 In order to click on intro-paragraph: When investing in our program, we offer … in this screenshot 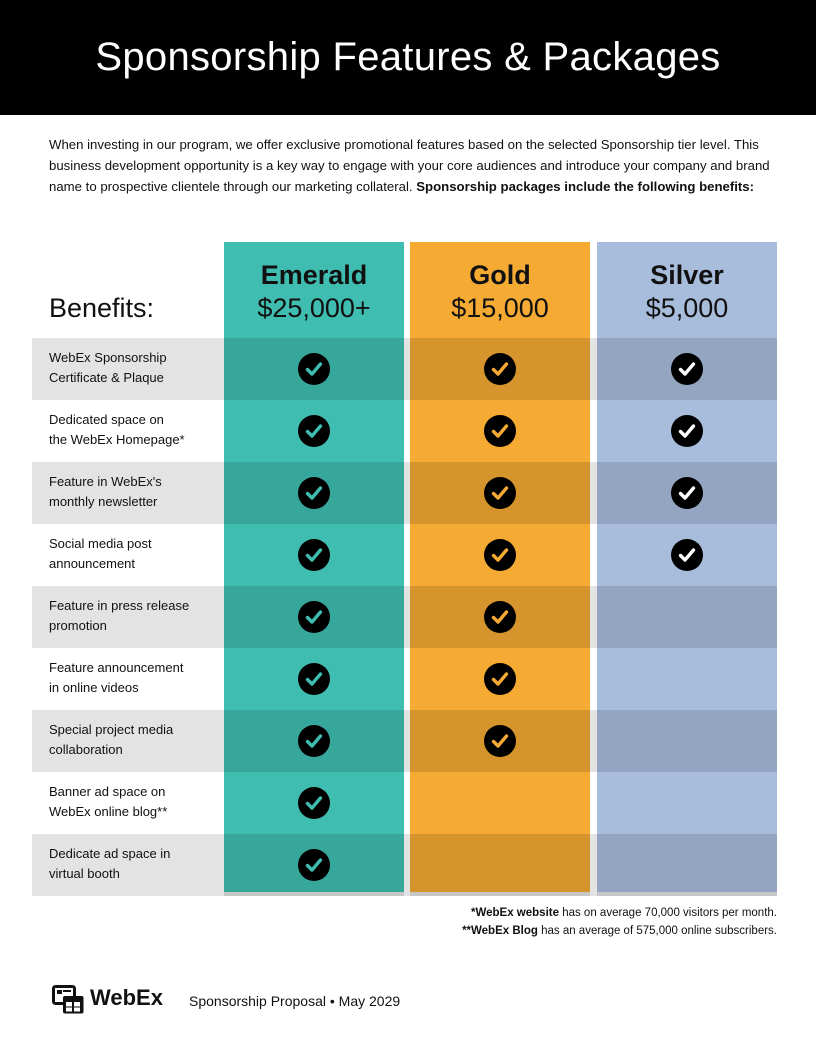, I will do `click(414, 165)`.